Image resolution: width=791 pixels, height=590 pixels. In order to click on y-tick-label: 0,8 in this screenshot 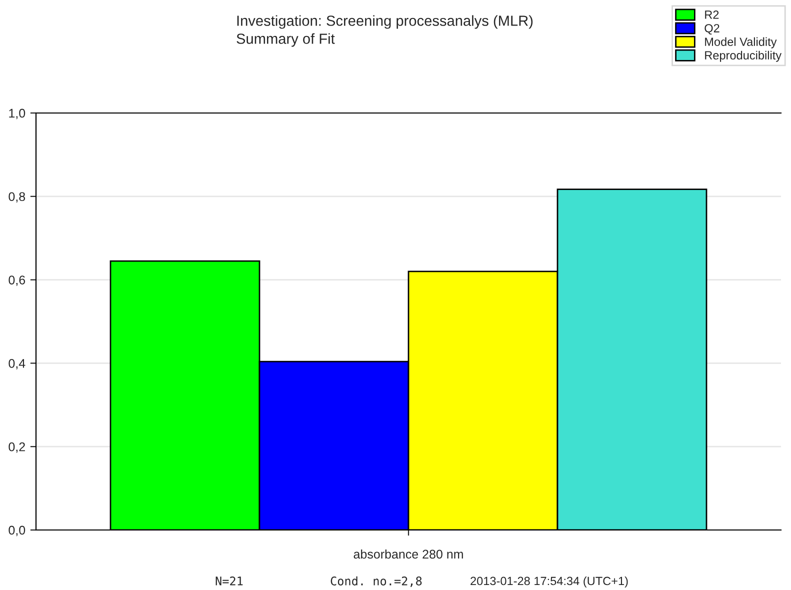, I will do `click(17, 197)`.